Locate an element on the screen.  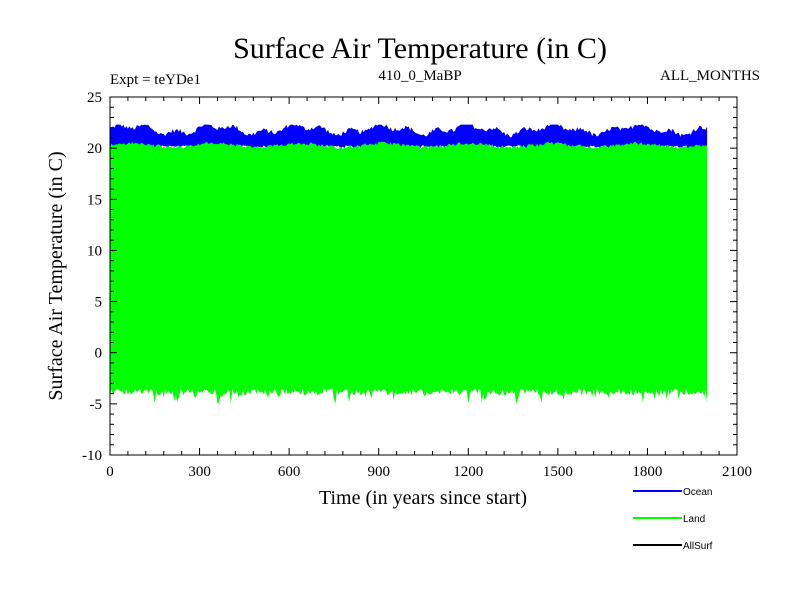
legend: Ocean Land AllSurf is located at coordinates (673, 519).